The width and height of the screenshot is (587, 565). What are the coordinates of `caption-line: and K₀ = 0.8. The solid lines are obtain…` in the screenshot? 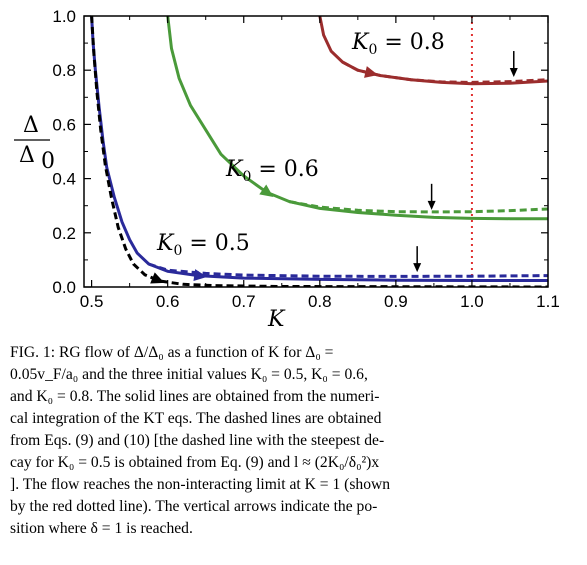 It's located at (195, 396).